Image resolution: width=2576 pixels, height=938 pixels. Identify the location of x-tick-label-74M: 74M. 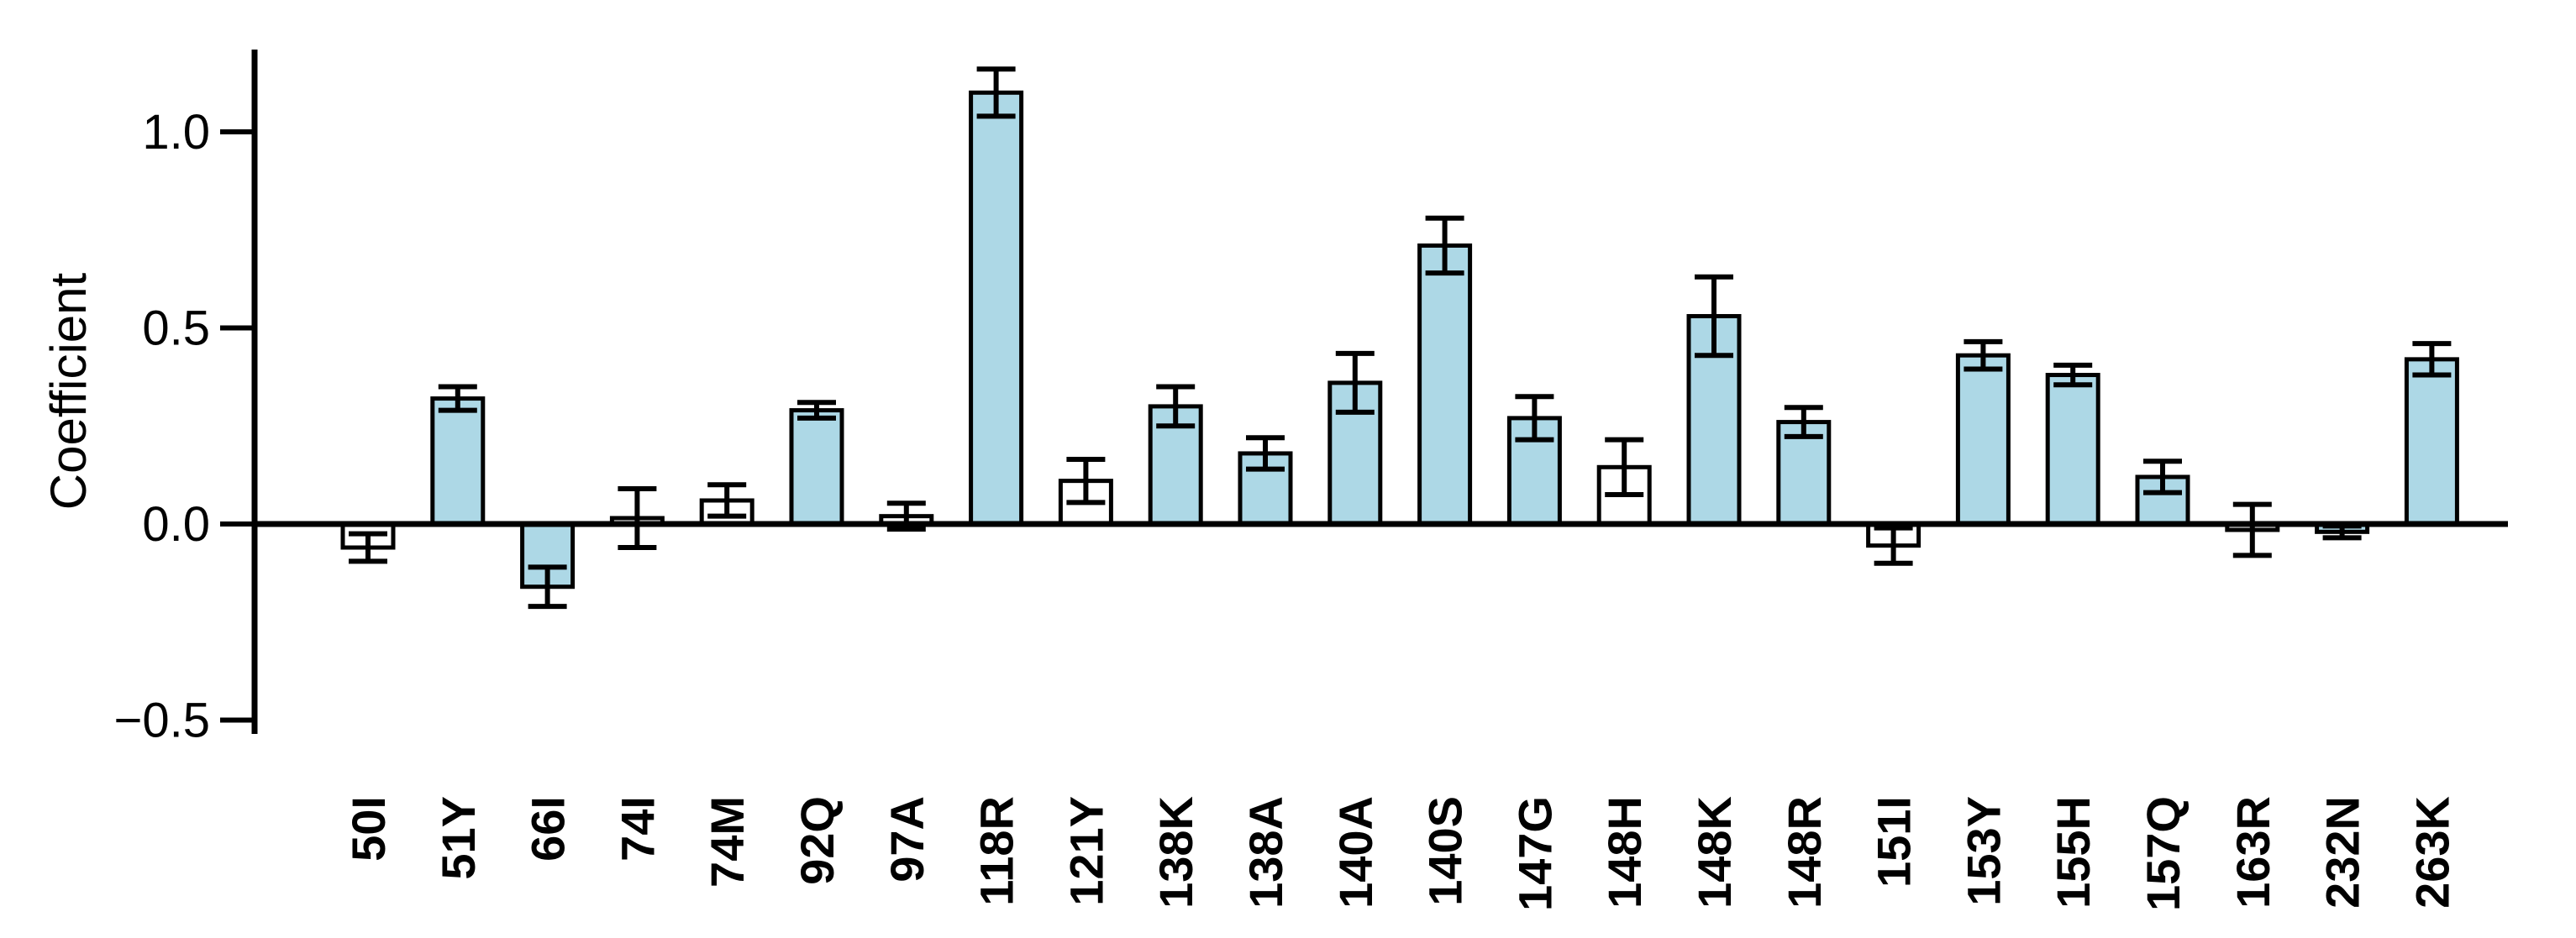
(727, 842).